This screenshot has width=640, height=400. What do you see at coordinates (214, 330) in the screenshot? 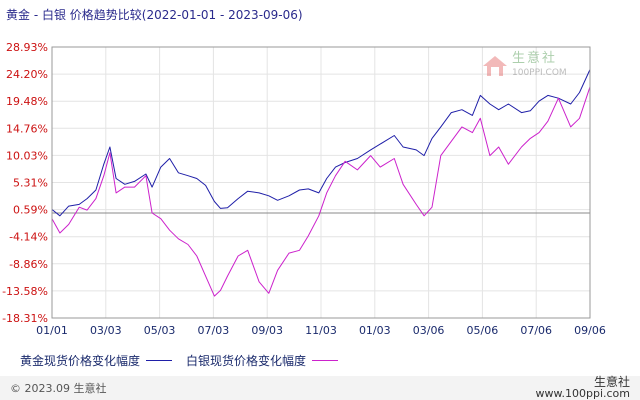
I see `x-tick-label: 07/03` at bounding box center [214, 330].